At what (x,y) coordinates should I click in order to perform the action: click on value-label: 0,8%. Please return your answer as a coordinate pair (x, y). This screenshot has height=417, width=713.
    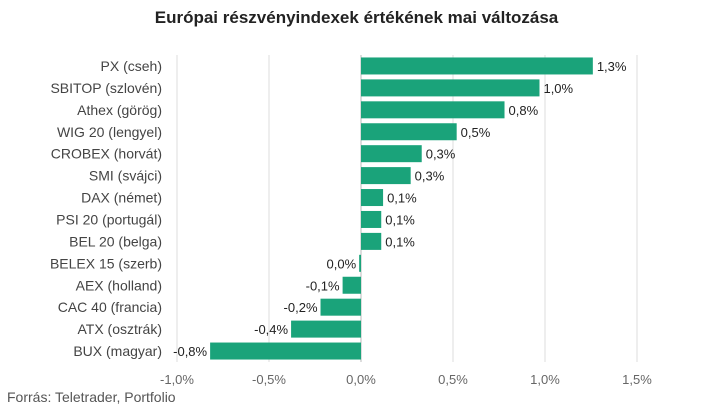
    Looking at the image, I should click on (524, 110).